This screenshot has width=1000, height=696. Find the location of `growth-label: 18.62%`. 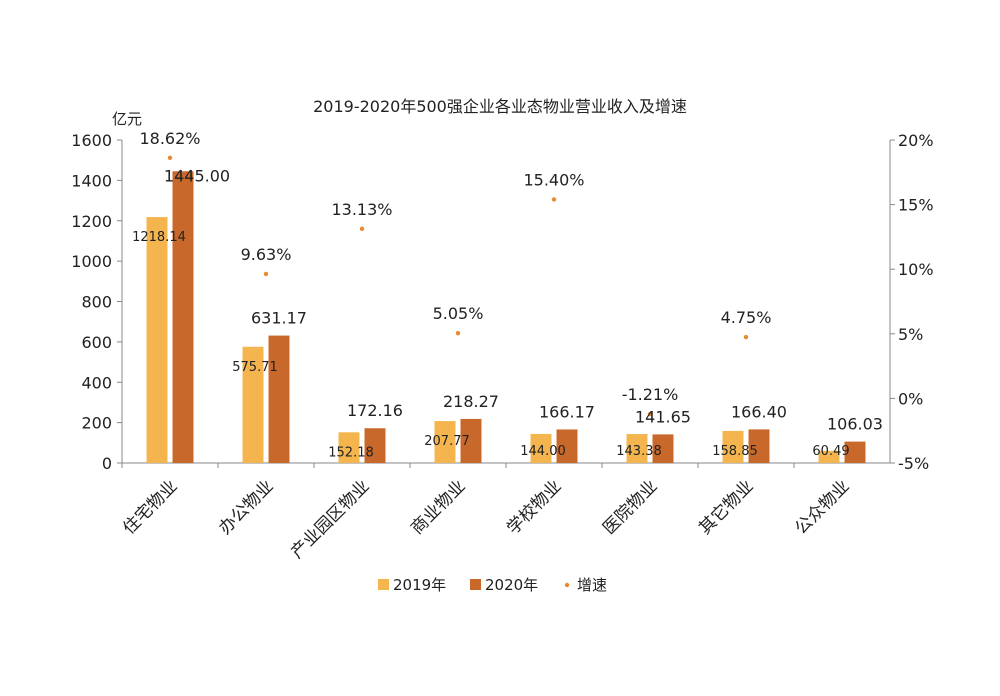

growth-label: 18.62% is located at coordinates (169, 138).